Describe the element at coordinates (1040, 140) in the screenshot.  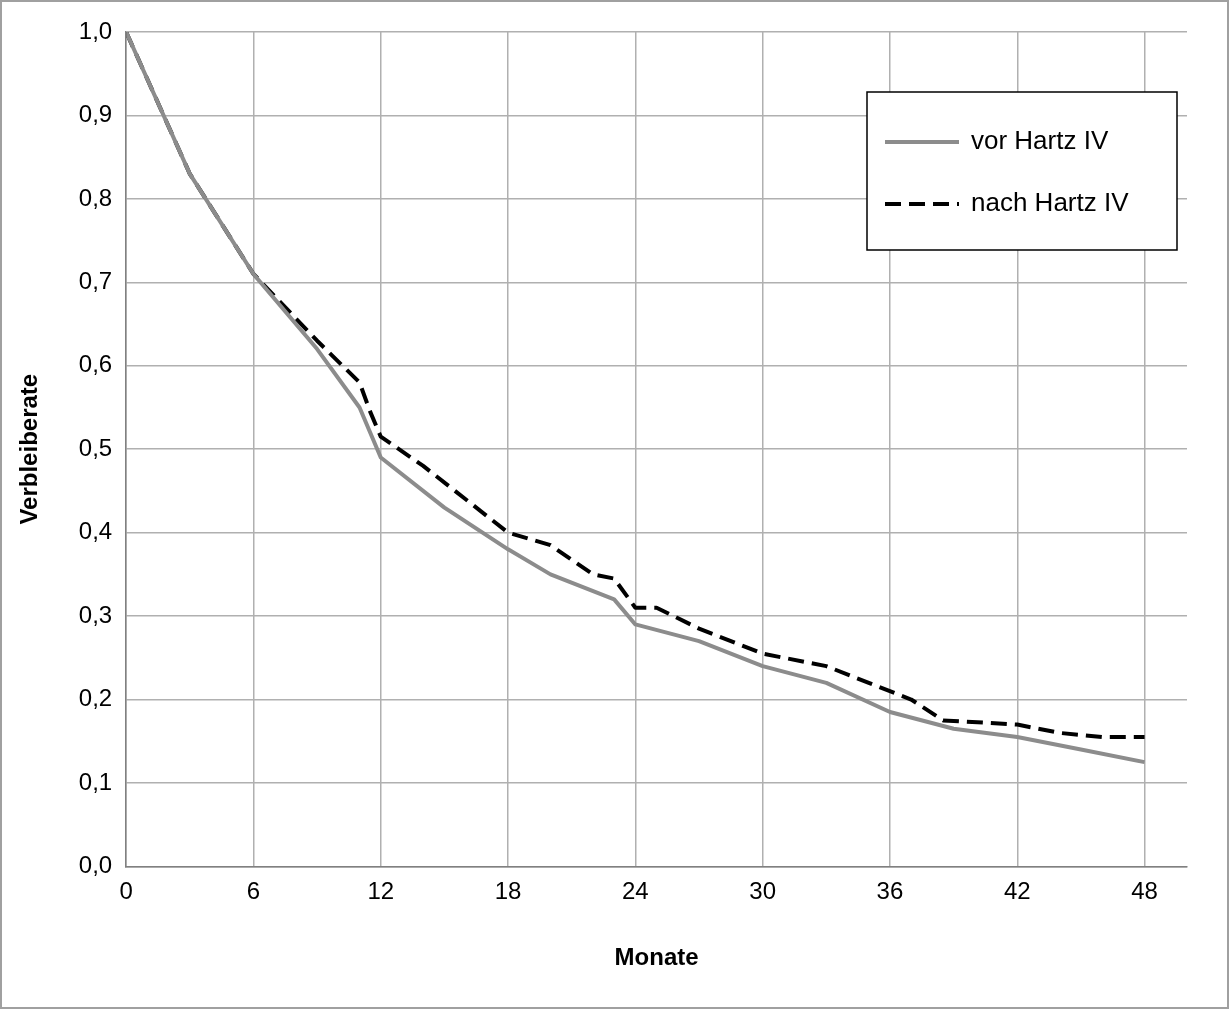
I see `legend-label: vor Hartz IV` at that location.